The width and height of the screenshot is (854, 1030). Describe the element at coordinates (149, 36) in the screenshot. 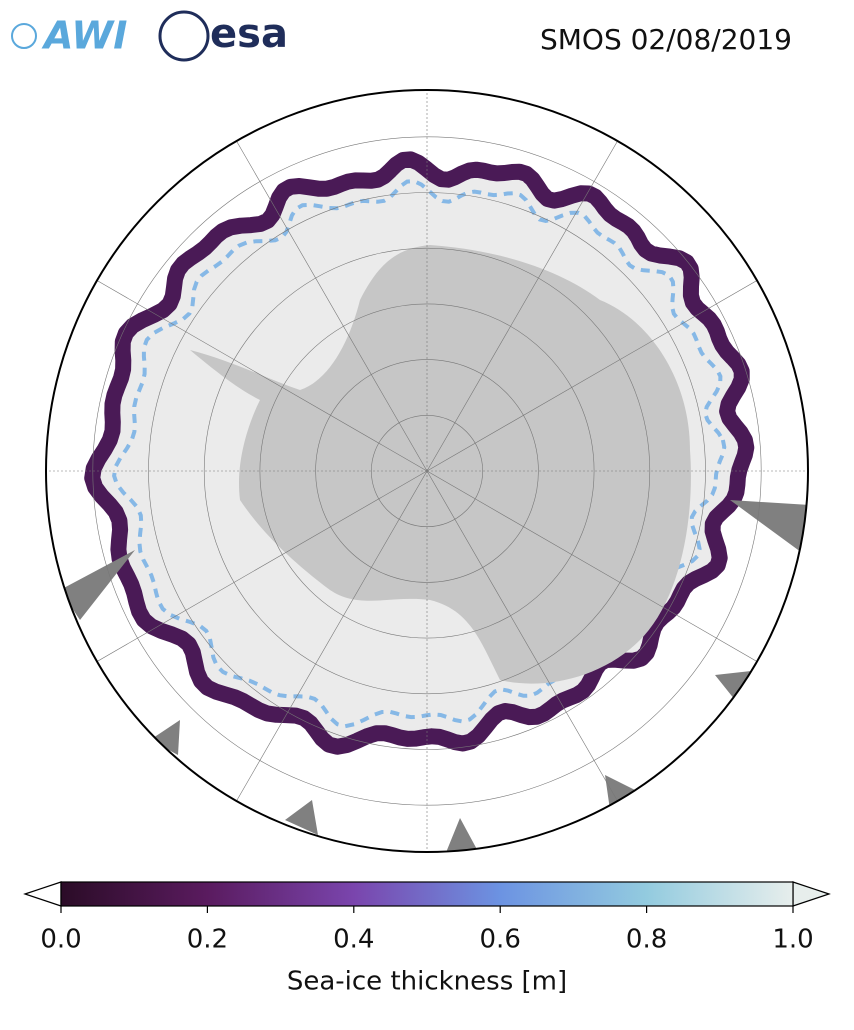

I see `logos: AWI esa` at that location.